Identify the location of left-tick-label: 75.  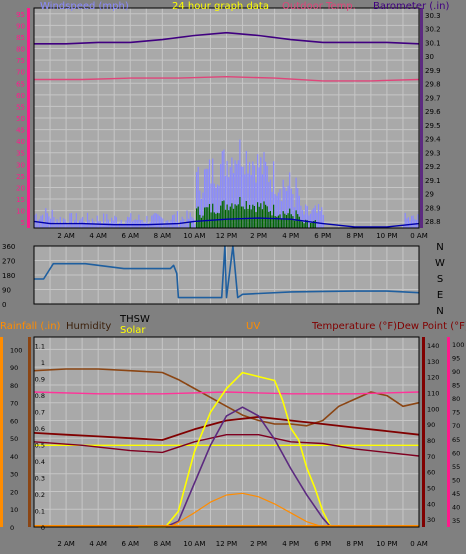
(20, 61).